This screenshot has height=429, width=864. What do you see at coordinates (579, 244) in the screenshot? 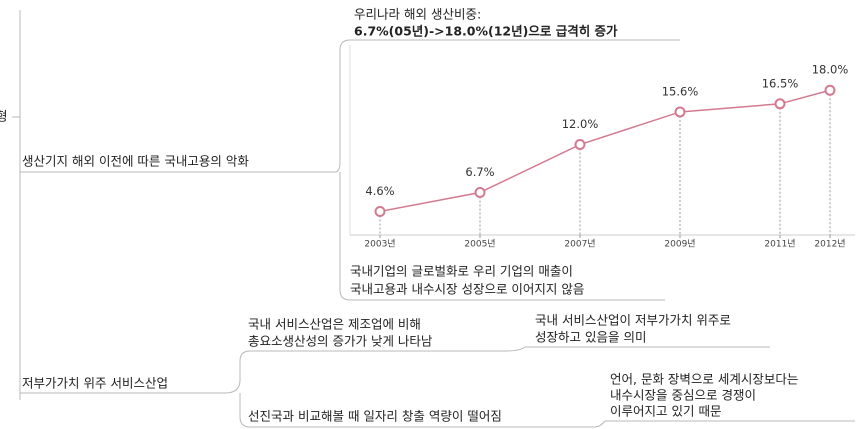
I see `x-tick-label: 2007년` at bounding box center [579, 244].